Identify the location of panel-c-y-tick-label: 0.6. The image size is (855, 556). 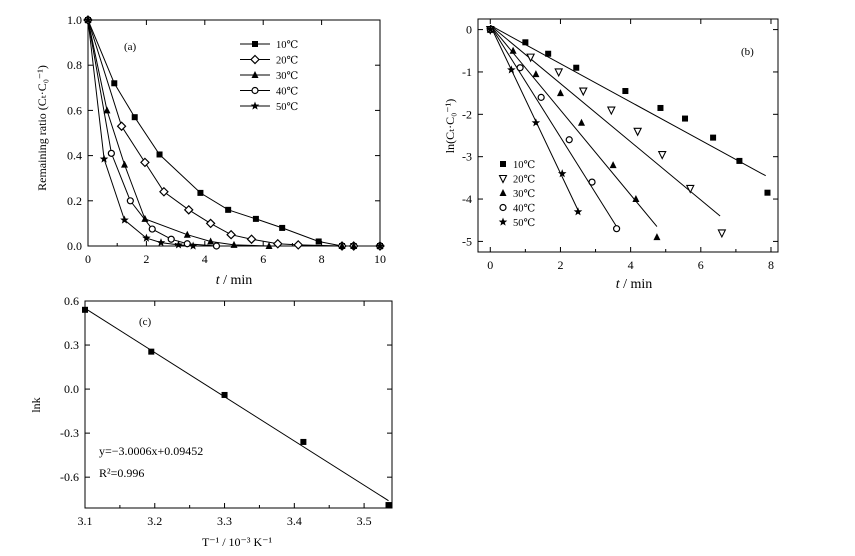
(71, 301).